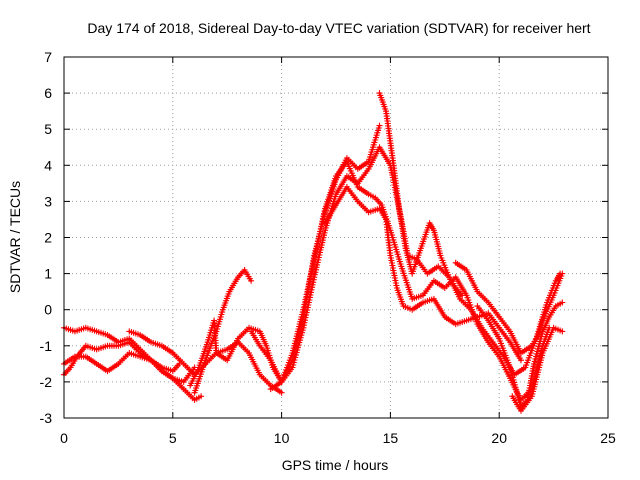 The image size is (640, 480). I want to click on x-tick-label: 5, so click(173, 438).